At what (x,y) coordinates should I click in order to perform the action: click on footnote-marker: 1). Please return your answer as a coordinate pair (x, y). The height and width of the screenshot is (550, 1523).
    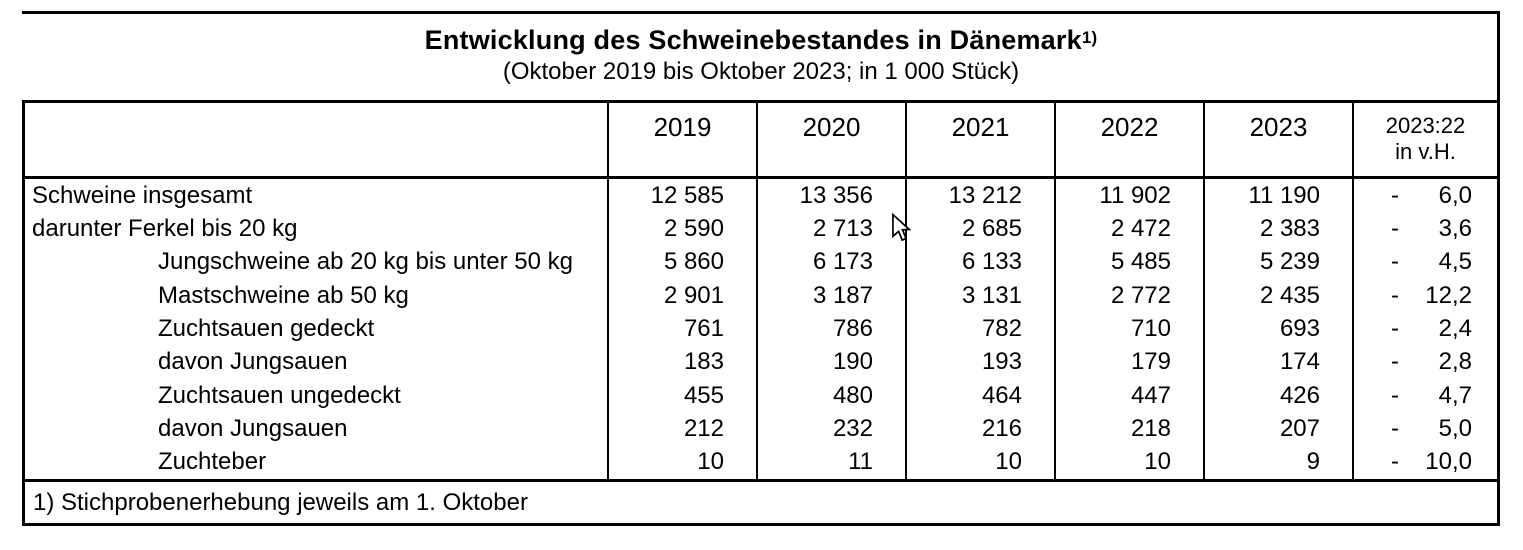
    Looking at the image, I should click on (1089, 37).